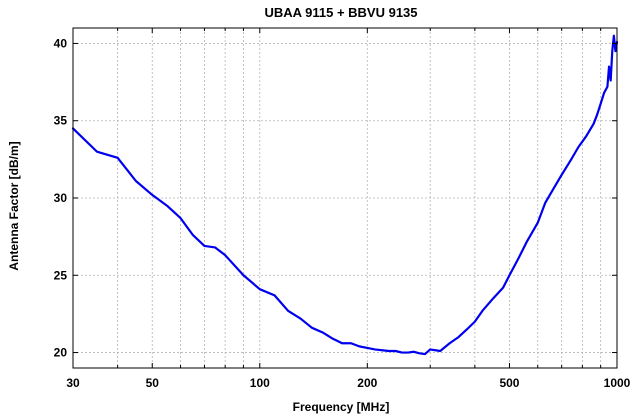  What do you see at coordinates (341, 407) in the screenshot?
I see `x-axis-label: Frequency [MHz]` at bounding box center [341, 407].